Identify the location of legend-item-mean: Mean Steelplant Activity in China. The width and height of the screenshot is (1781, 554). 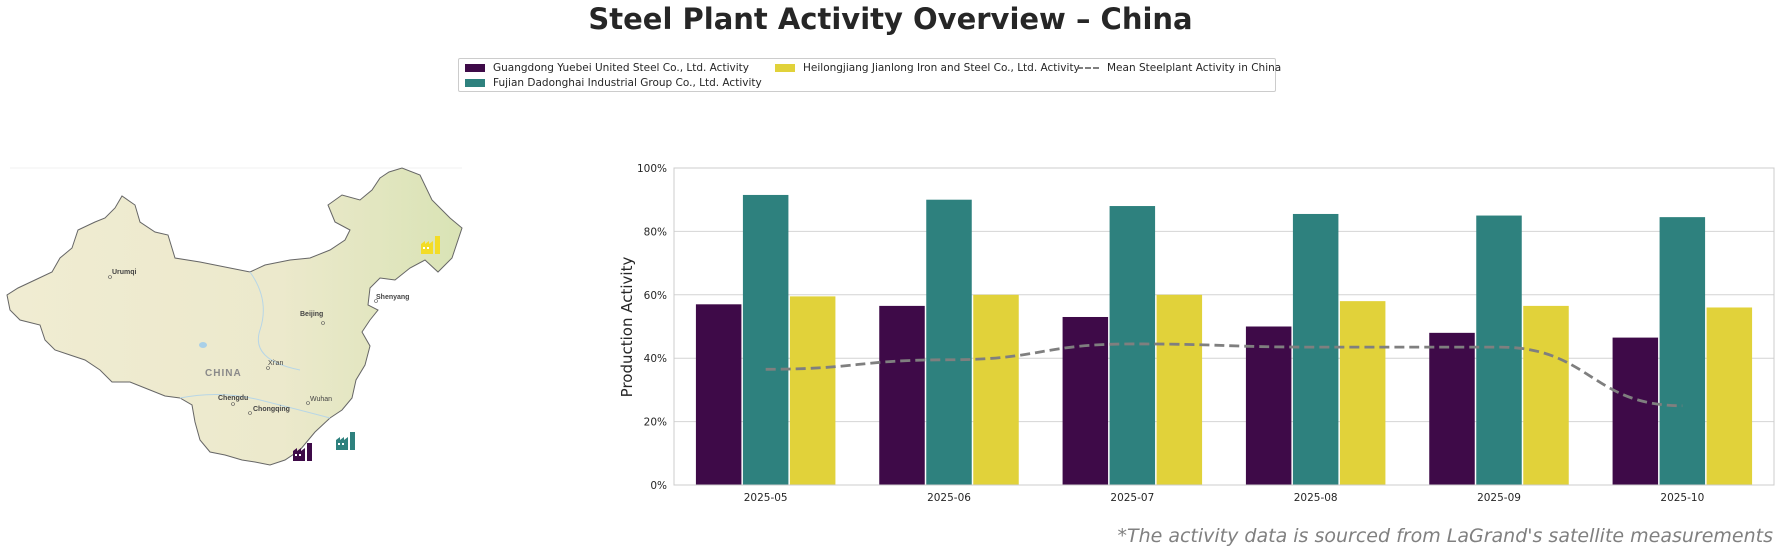
(1179, 68).